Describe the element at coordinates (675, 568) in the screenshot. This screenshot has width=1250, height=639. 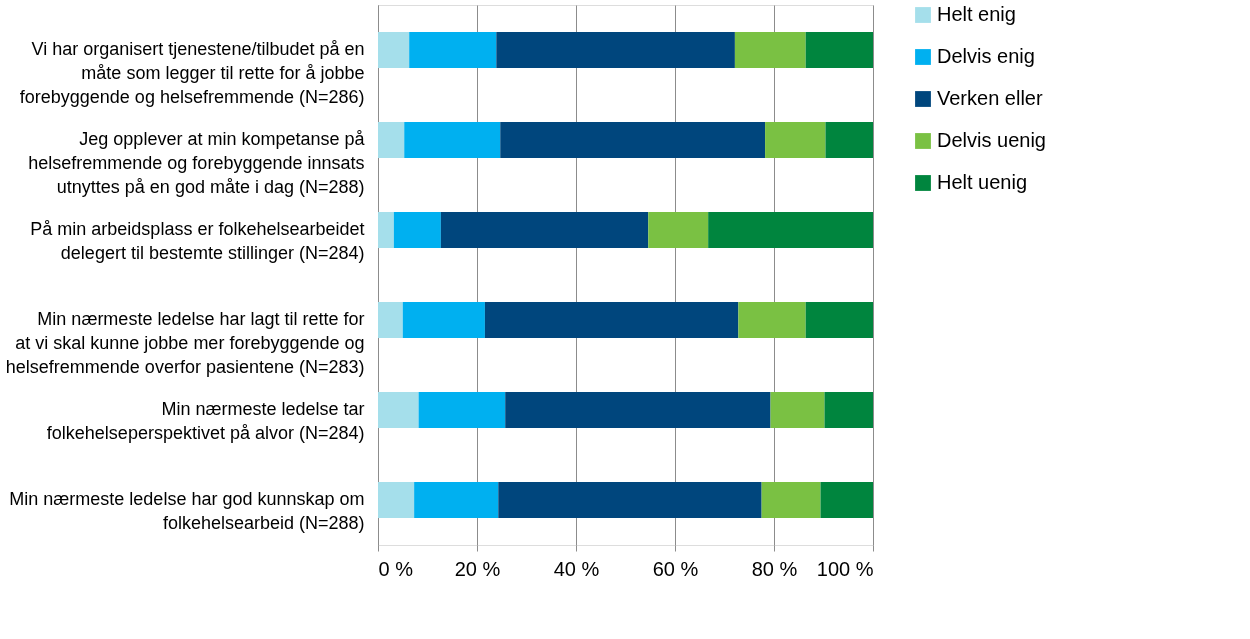
I see `x-tick-label: 60 %` at that location.